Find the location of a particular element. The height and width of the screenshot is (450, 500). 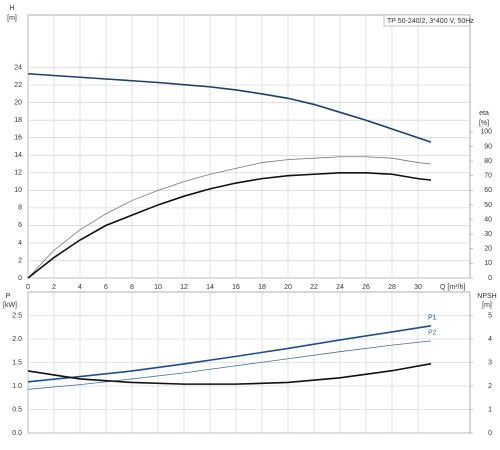

y-tick-label: 24 is located at coordinates (18, 67).